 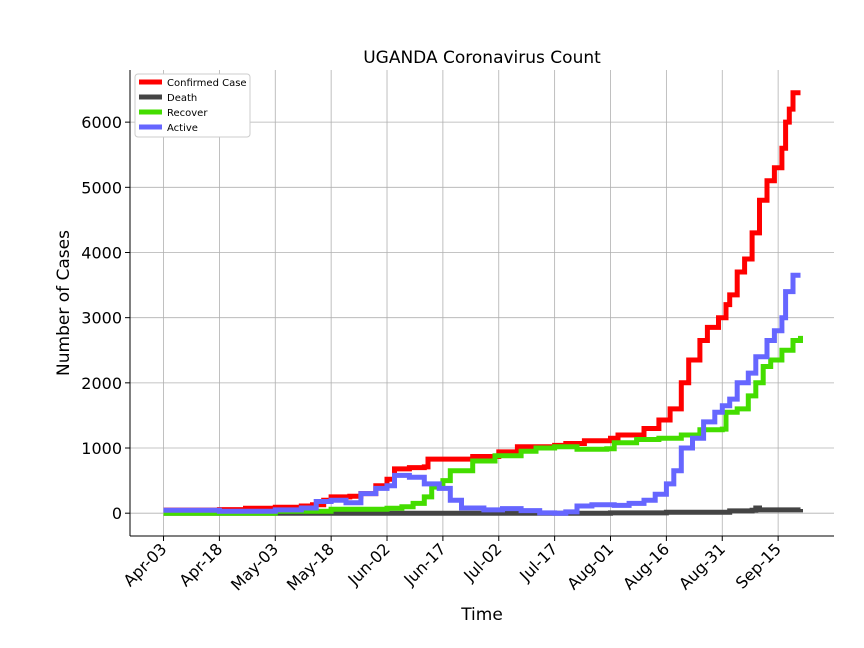 What do you see at coordinates (482, 562) in the screenshot?
I see `x-tick-label: Jul-02` at bounding box center [482, 562].